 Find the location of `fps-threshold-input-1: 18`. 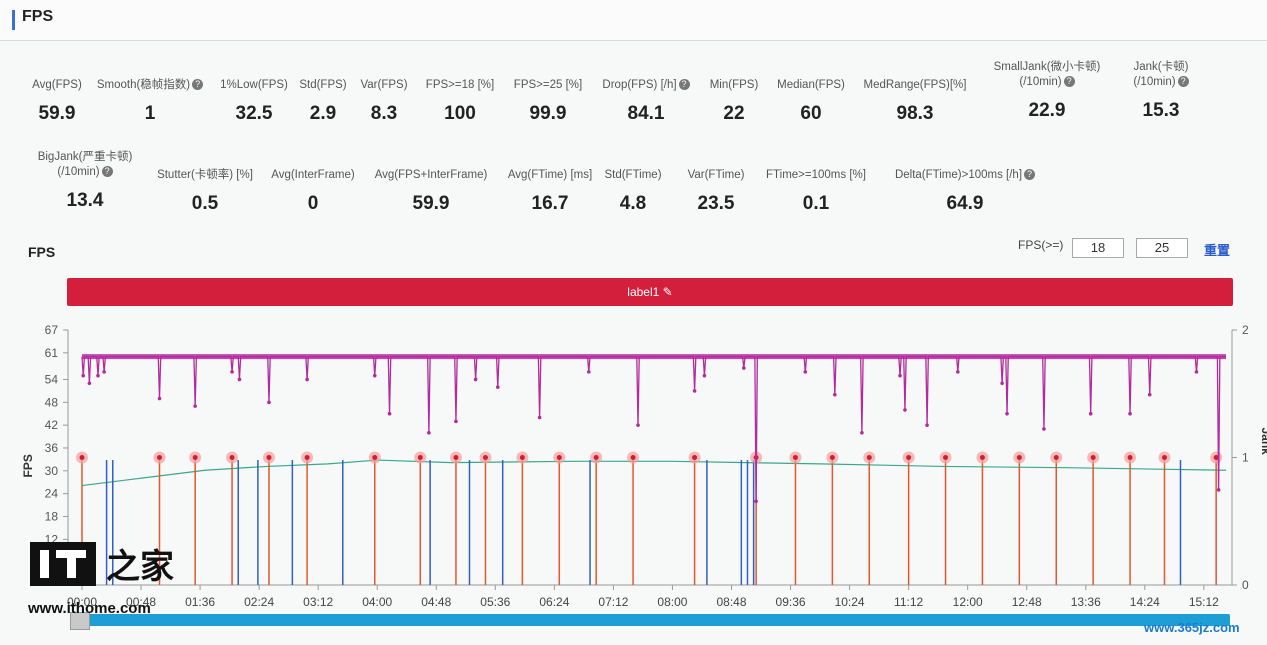

fps-threshold-input-1: 18 is located at coordinates (1098, 248).